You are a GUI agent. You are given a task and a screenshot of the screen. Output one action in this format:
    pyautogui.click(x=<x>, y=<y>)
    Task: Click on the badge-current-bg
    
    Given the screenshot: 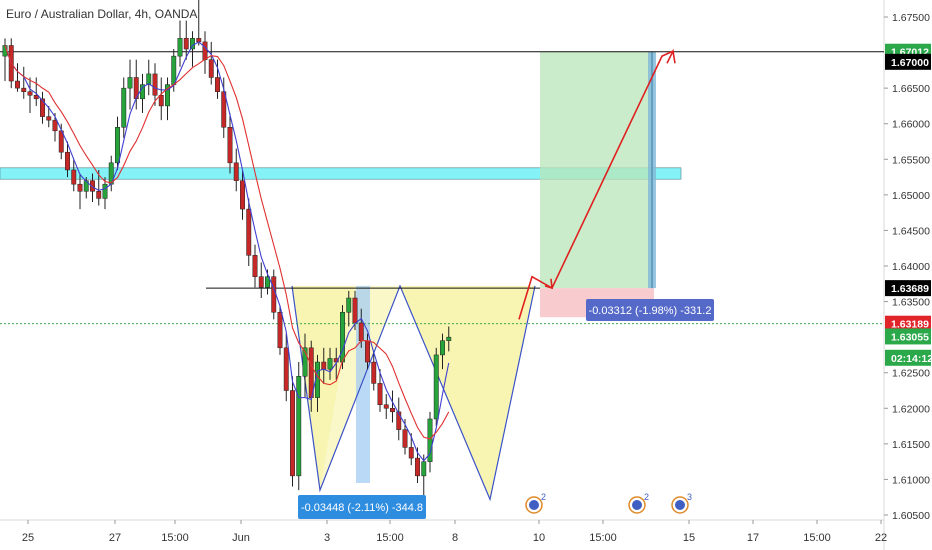 What is the action you would take?
    pyautogui.click(x=908, y=323)
    